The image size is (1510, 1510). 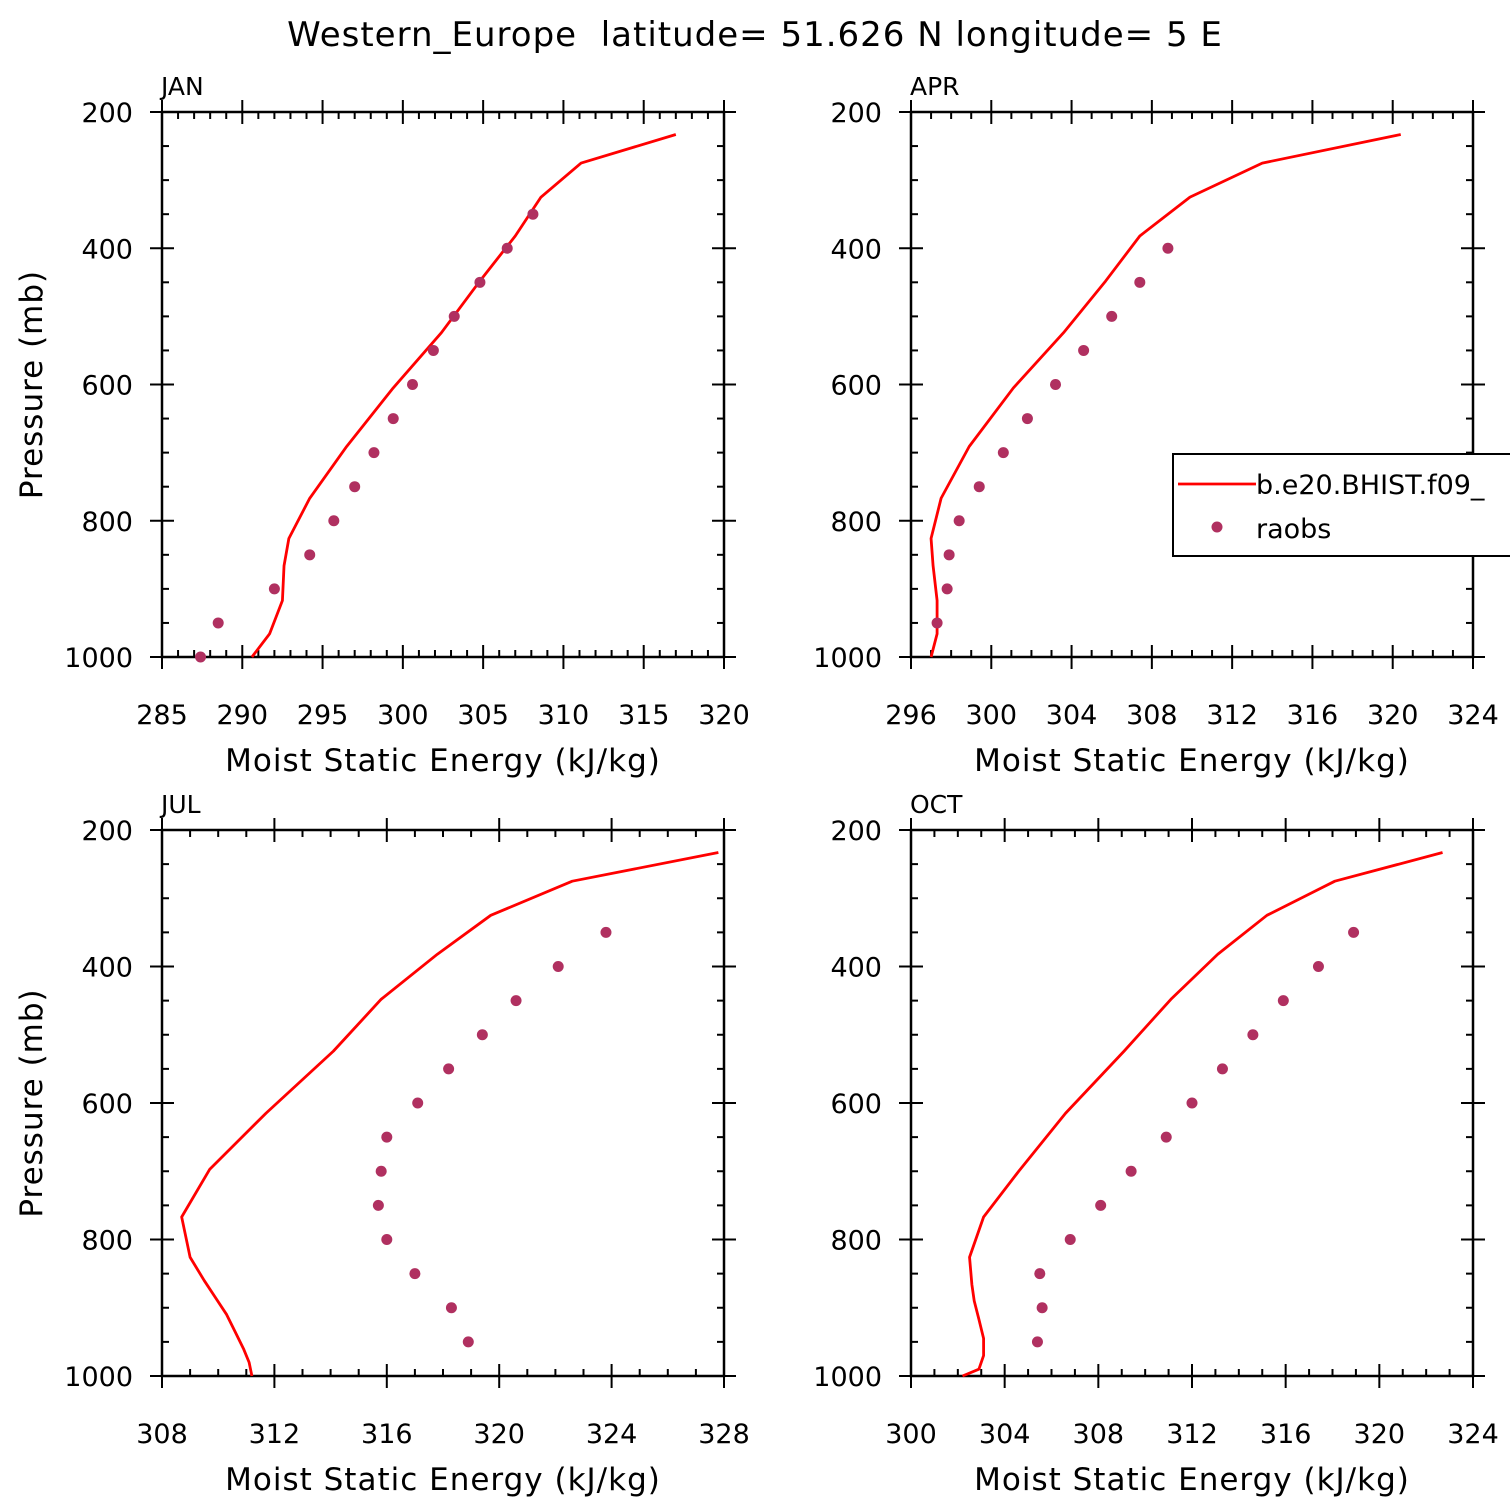 What do you see at coordinates (162, 715) in the screenshot?
I see `x-tick-label: 285` at bounding box center [162, 715].